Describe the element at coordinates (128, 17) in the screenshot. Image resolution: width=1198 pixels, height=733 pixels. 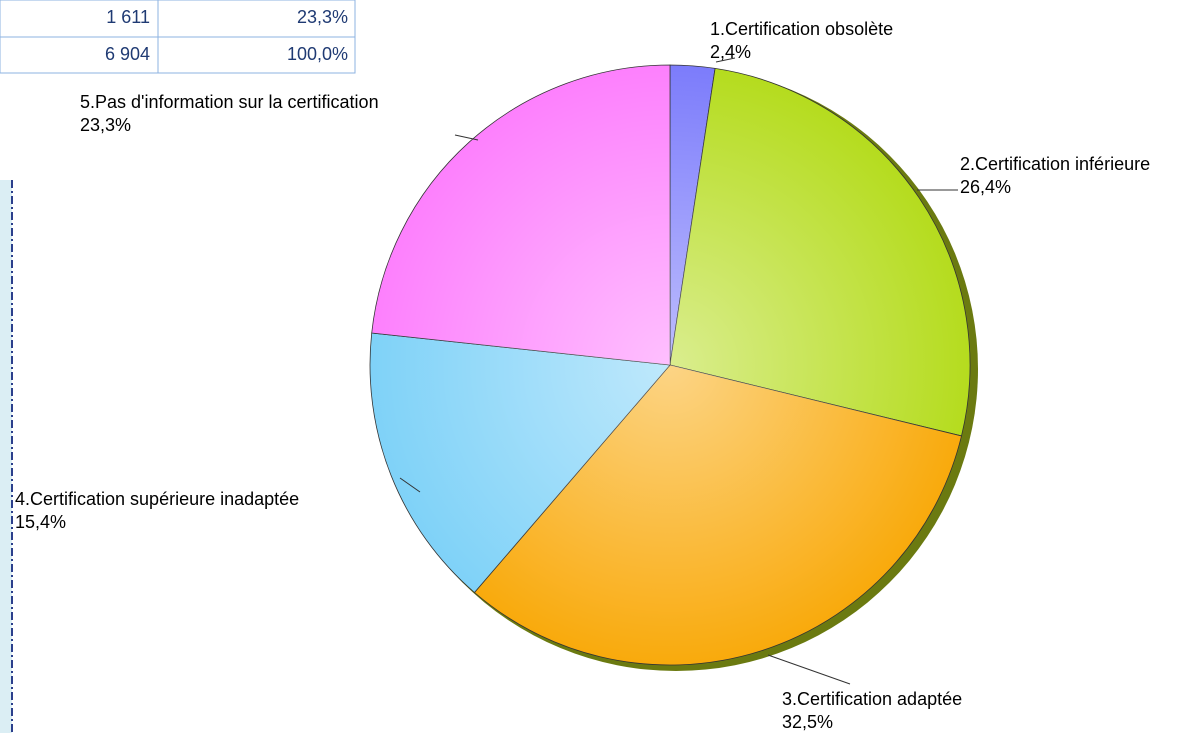
I see `cell: 1 611` at that location.